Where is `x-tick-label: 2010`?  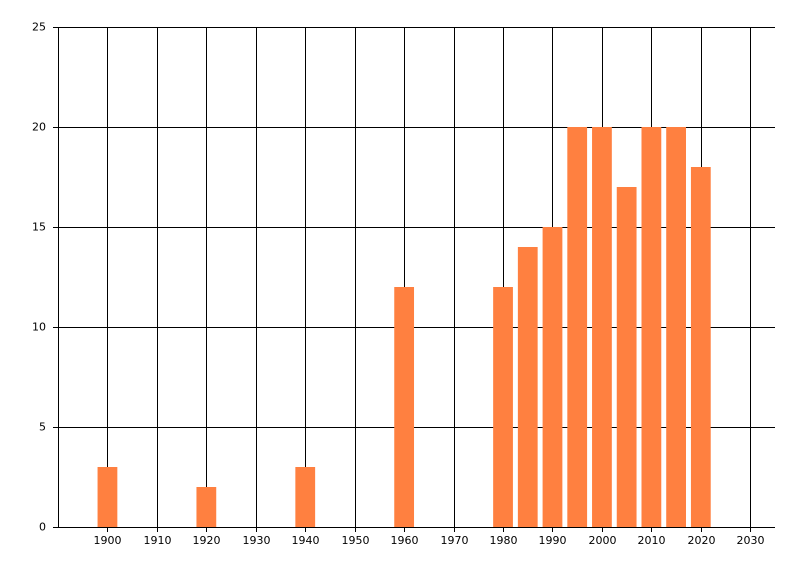 x-tick-label: 2010 is located at coordinates (652, 540).